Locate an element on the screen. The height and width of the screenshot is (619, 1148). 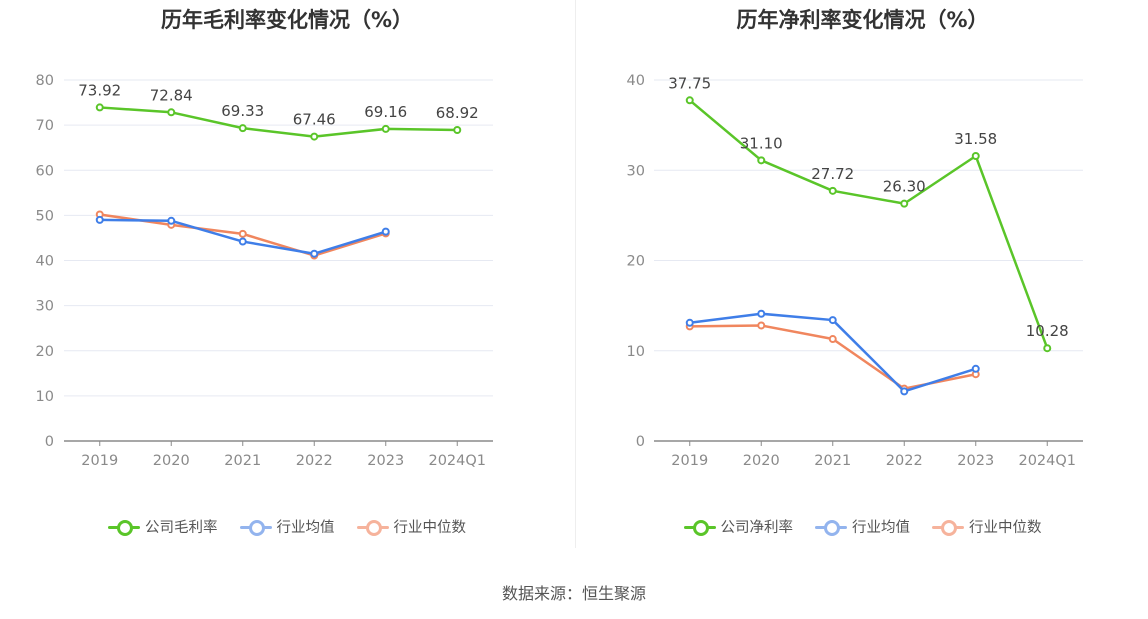
data-label: 10.28 is located at coordinates (1047, 331).